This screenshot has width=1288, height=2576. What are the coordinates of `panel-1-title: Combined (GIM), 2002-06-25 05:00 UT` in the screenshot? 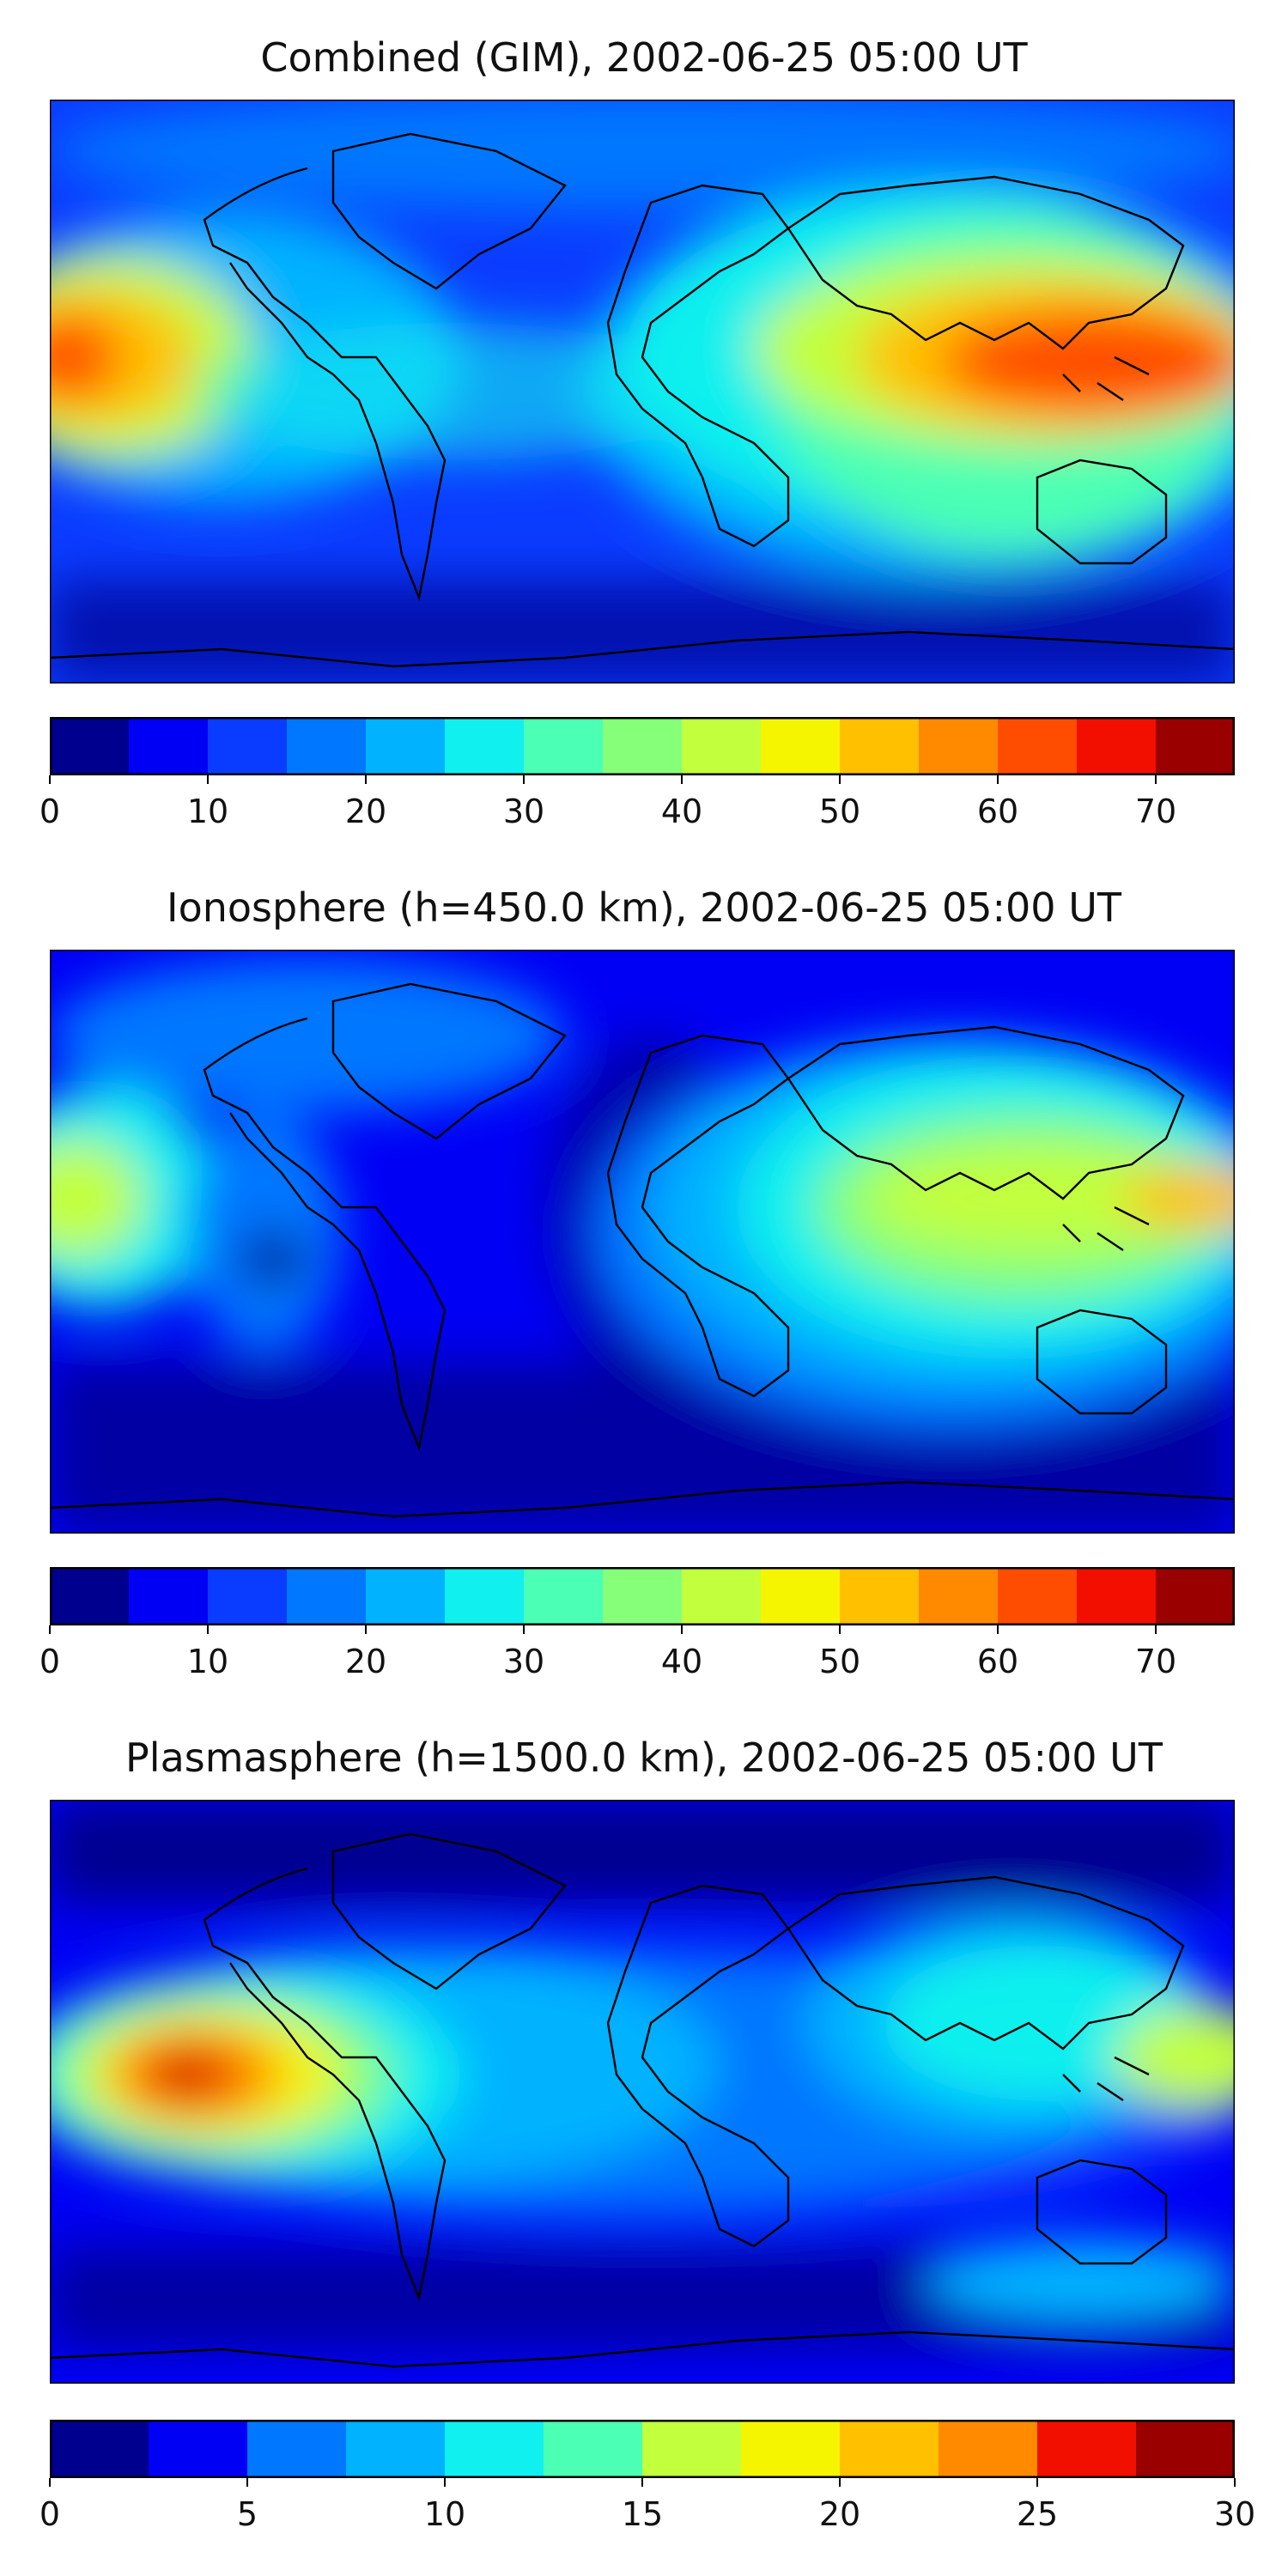 It's located at (644, 58).